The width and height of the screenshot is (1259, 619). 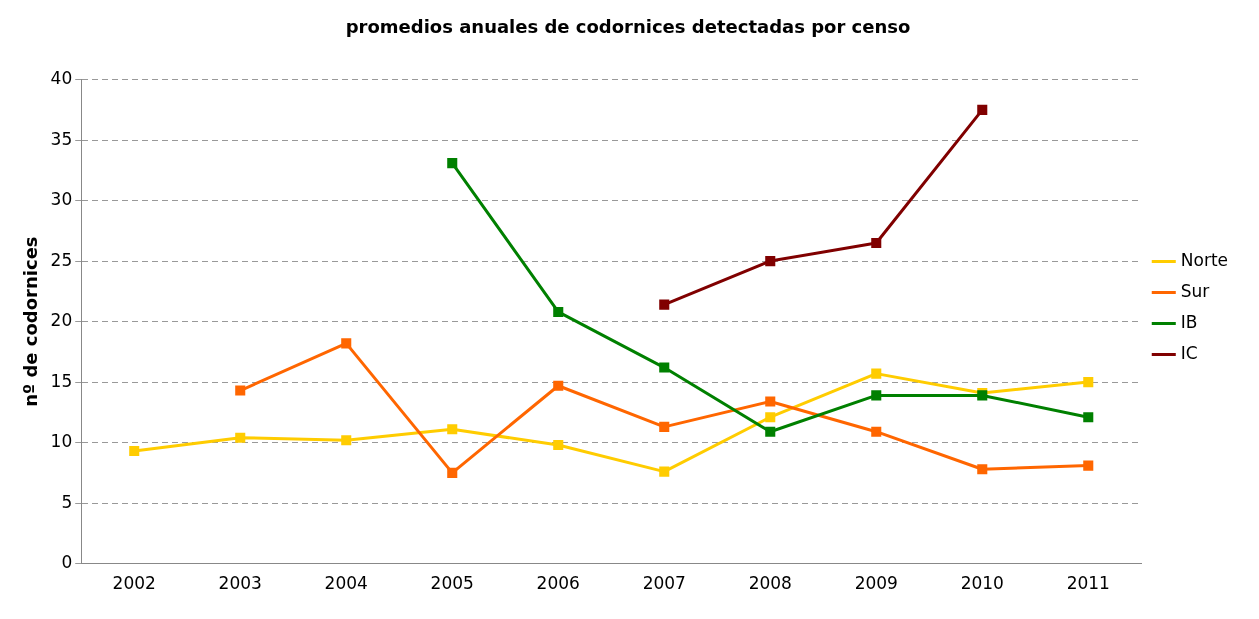 I want to click on x-tick-label: 2009, so click(x=876, y=583).